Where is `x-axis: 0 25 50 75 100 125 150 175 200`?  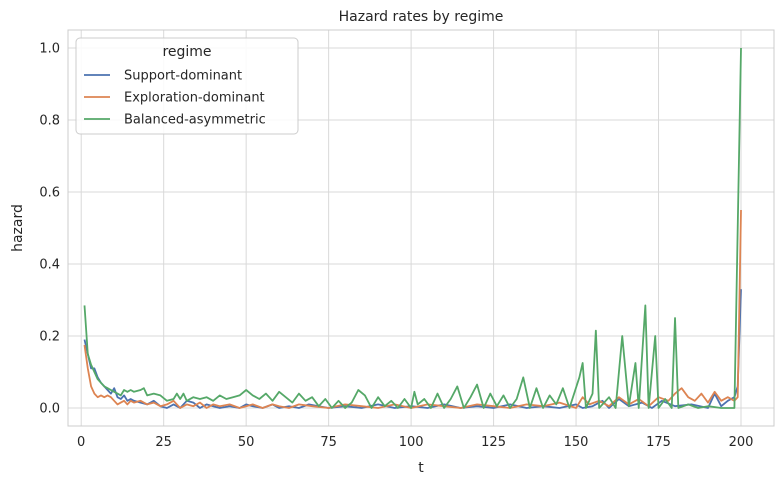 x-axis: 0 25 50 75 100 125 150 175 200 is located at coordinates (415, 442).